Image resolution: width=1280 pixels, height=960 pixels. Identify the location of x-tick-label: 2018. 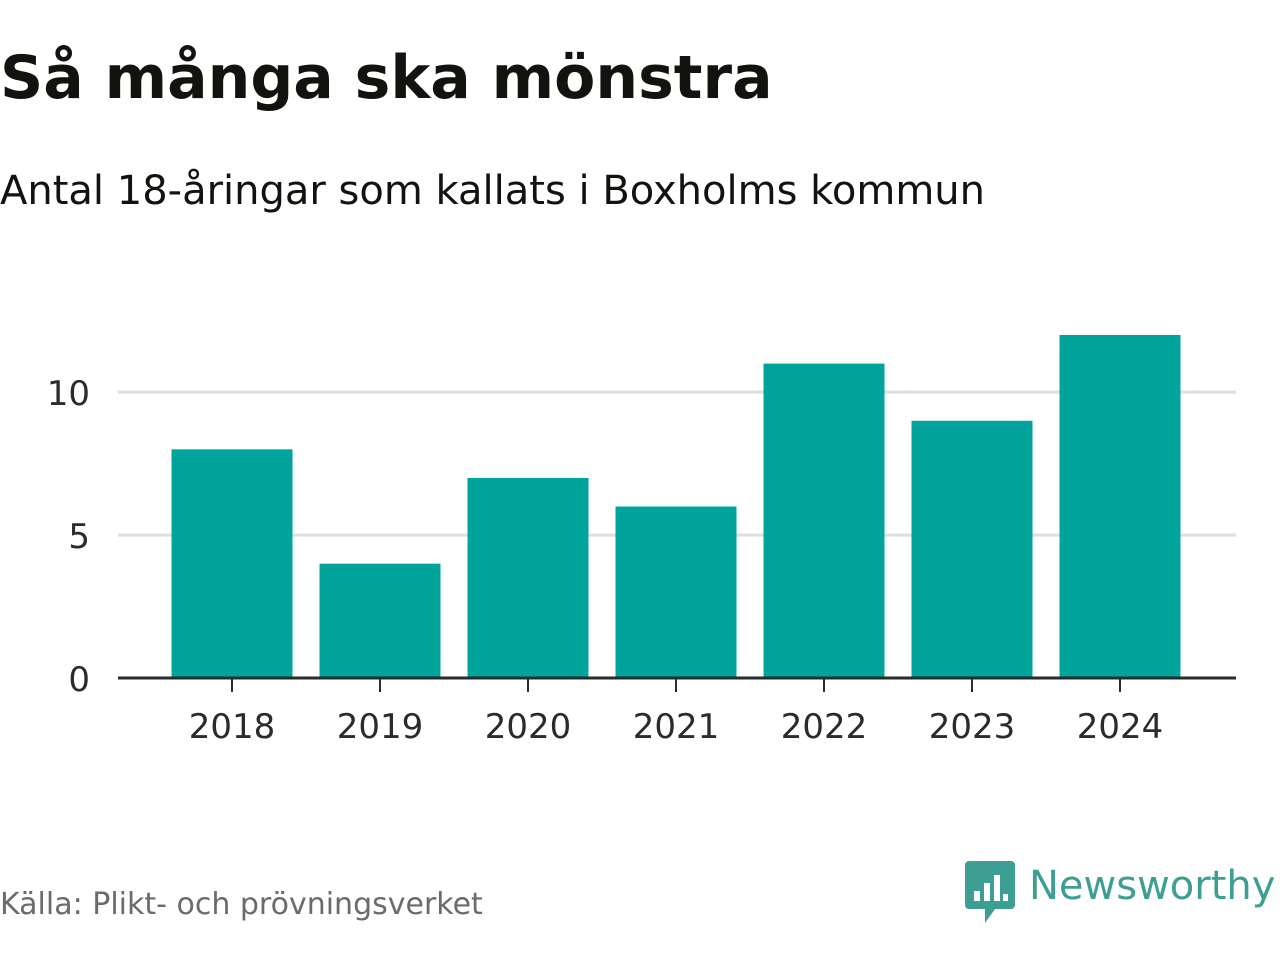
(232, 727).